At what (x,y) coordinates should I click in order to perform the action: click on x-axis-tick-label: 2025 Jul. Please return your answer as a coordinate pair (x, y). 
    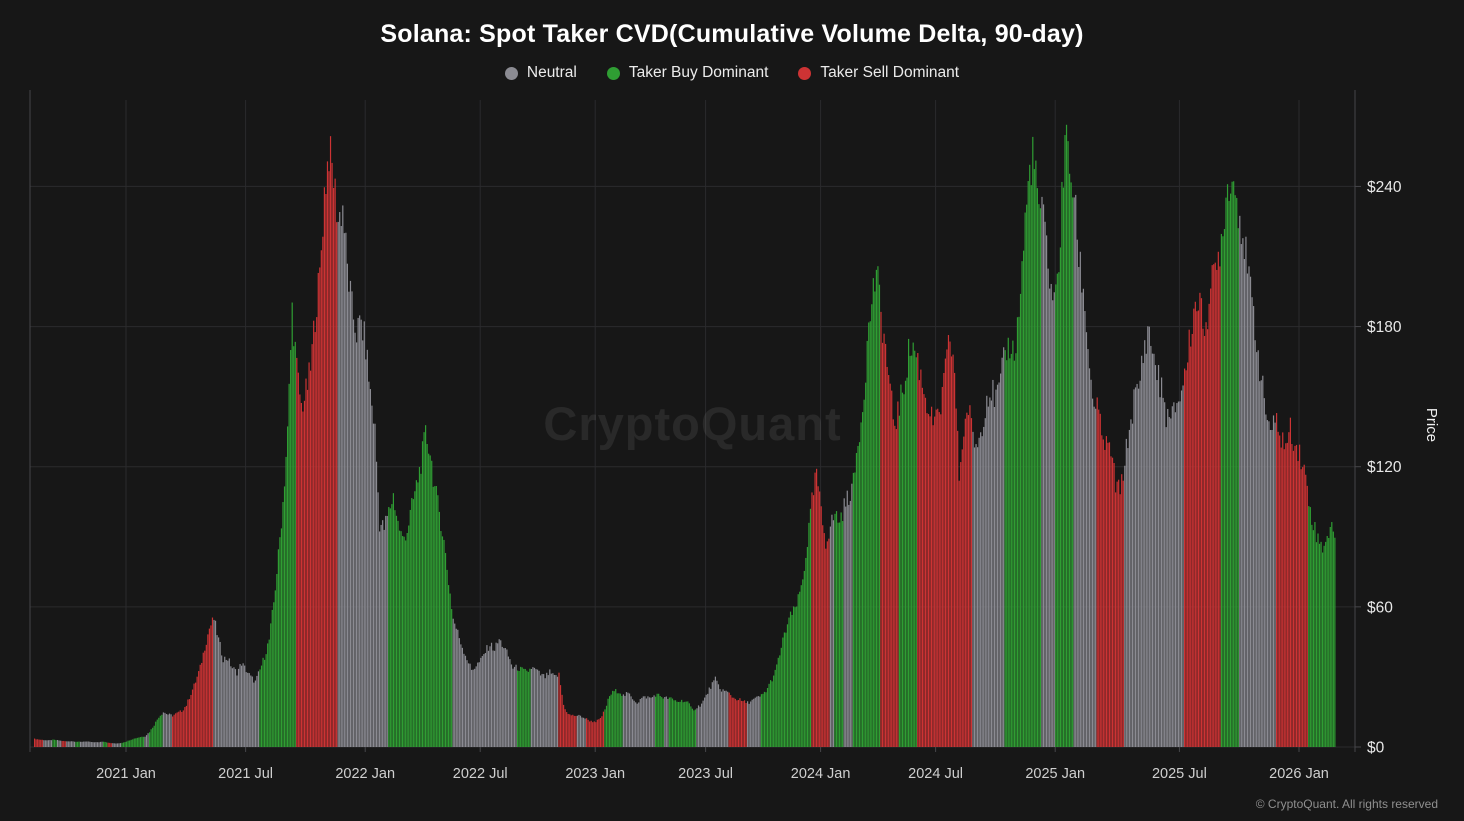
    Looking at the image, I should click on (1179, 774).